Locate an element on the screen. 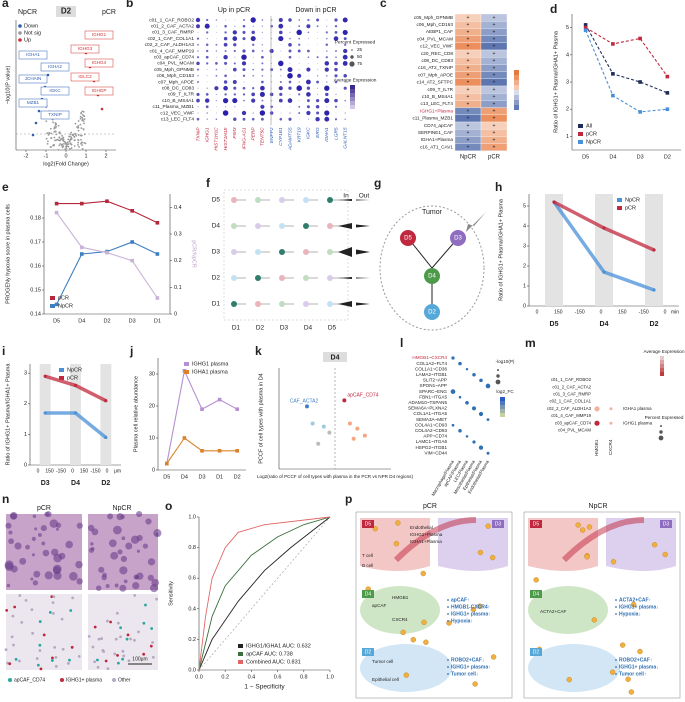  row-label: IGHG1+Plasma is located at coordinates (436, 110).